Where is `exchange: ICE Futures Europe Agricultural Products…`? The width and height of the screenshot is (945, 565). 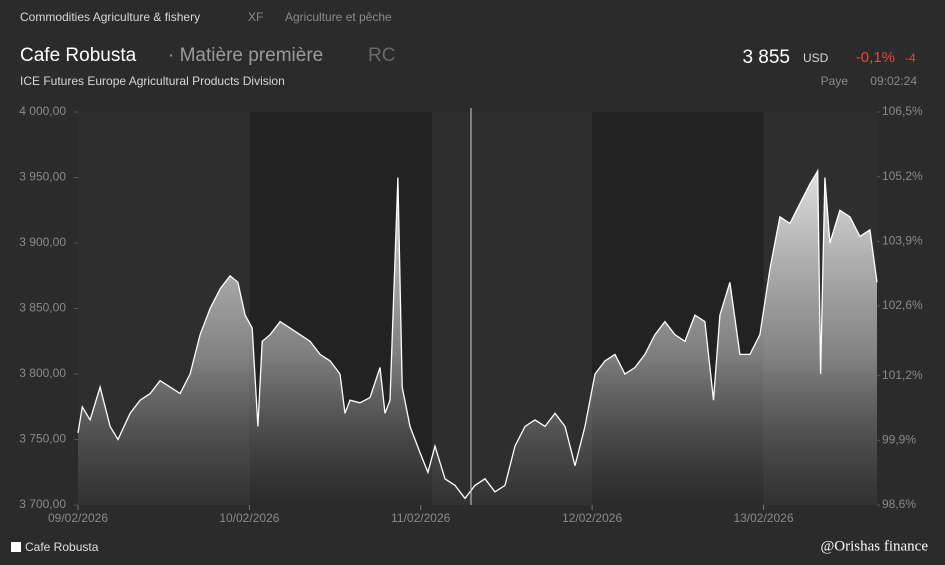 exchange: ICE Futures Europe Agricultural Products… is located at coordinates (152, 81).